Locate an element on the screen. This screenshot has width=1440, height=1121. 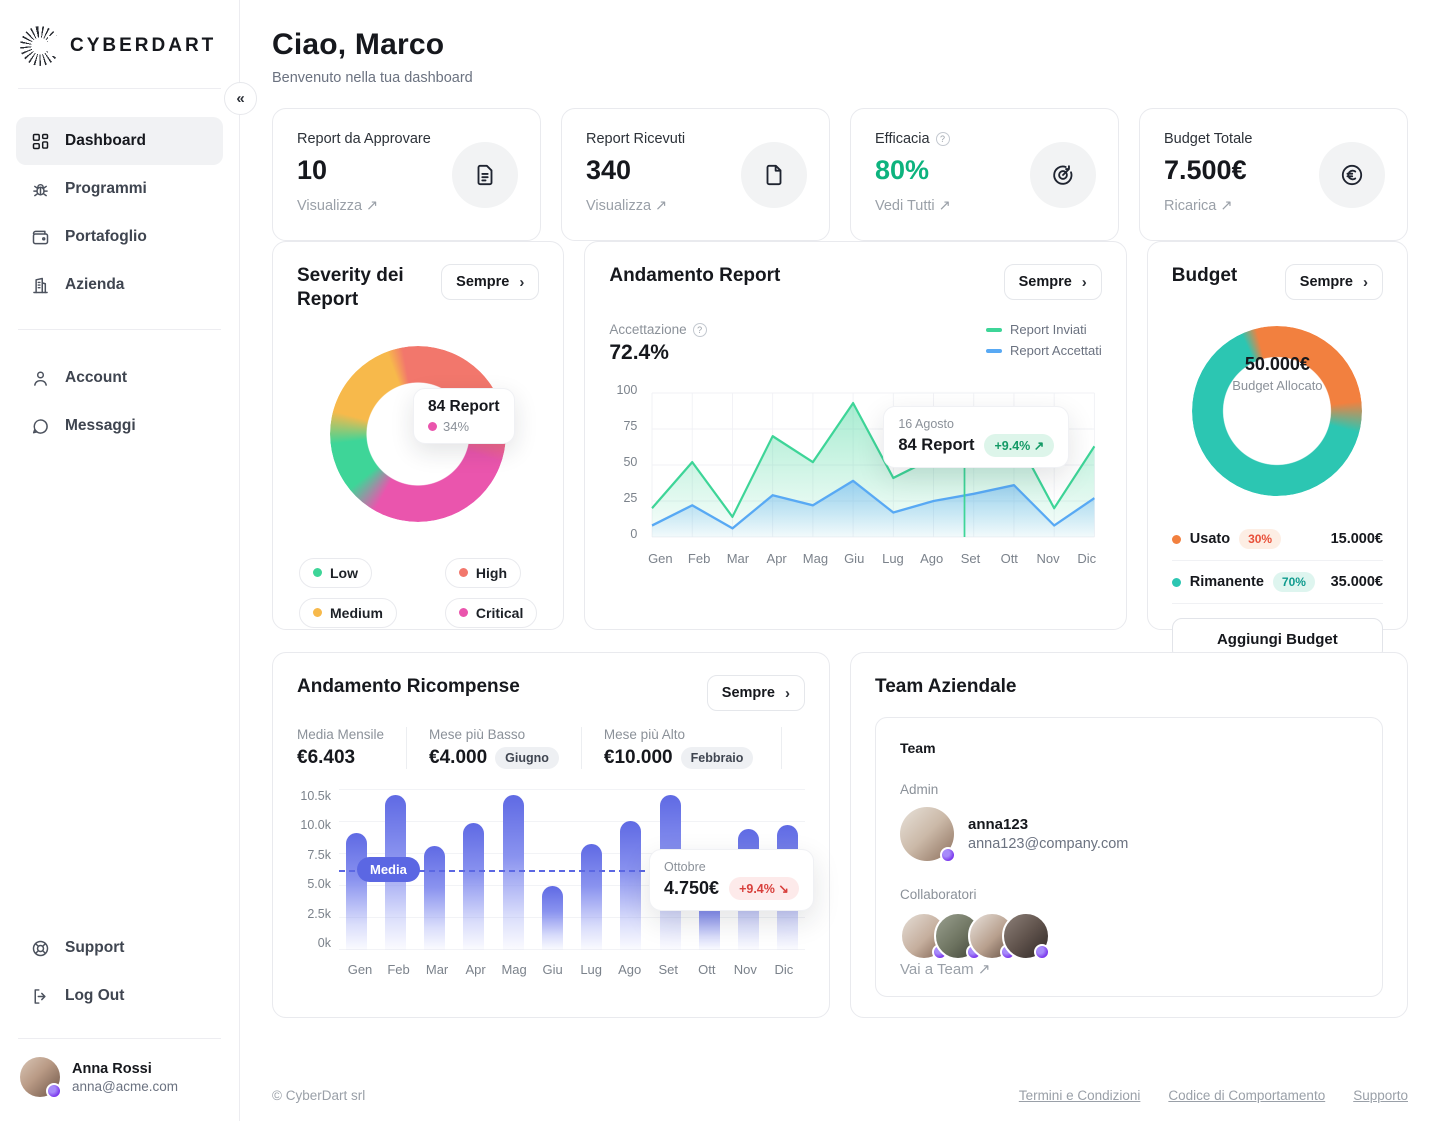
sidebar-item-label: Messaggi is located at coordinates (100, 425).